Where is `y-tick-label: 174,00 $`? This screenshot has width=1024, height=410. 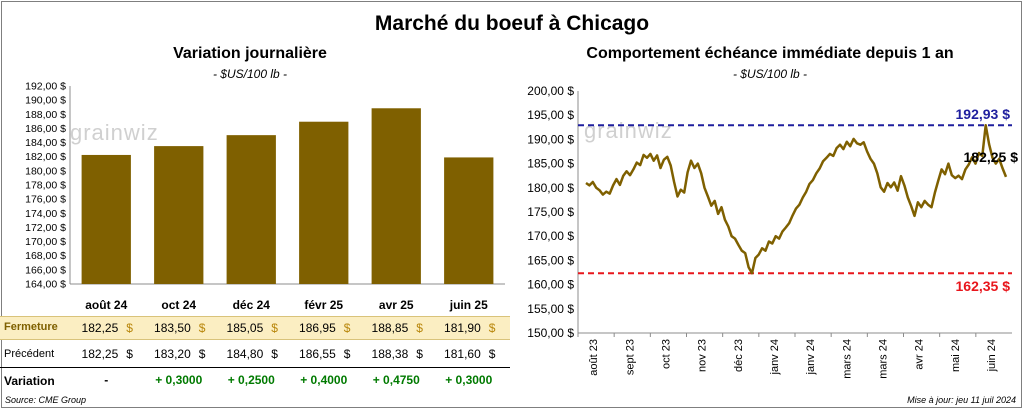
y-tick-label: 174,00 $ is located at coordinates (45, 214).